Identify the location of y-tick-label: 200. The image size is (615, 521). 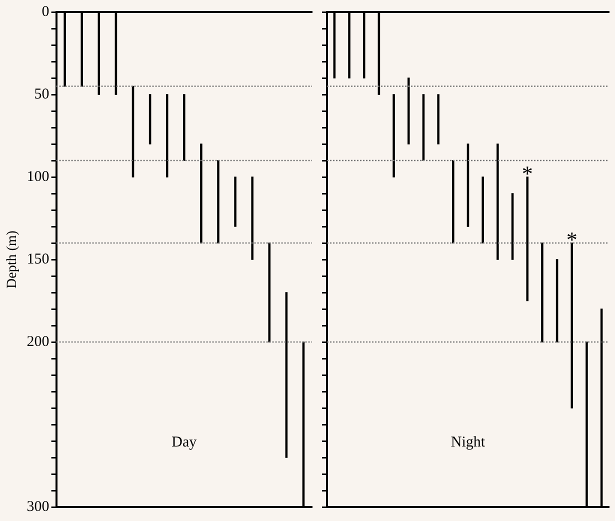
(38, 342).